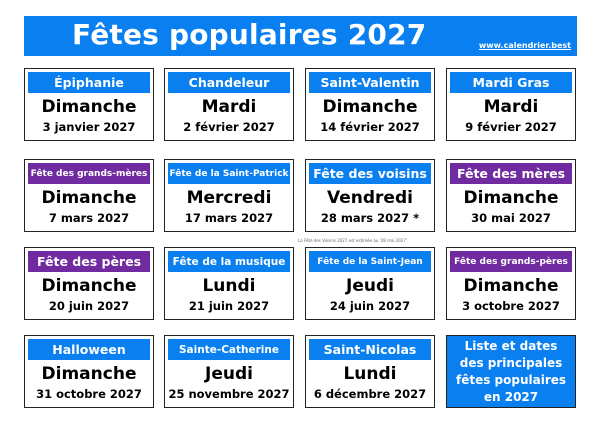 The image size is (600, 424). I want to click on holiday-name: Fête de la Saint-Patrick, so click(229, 173).